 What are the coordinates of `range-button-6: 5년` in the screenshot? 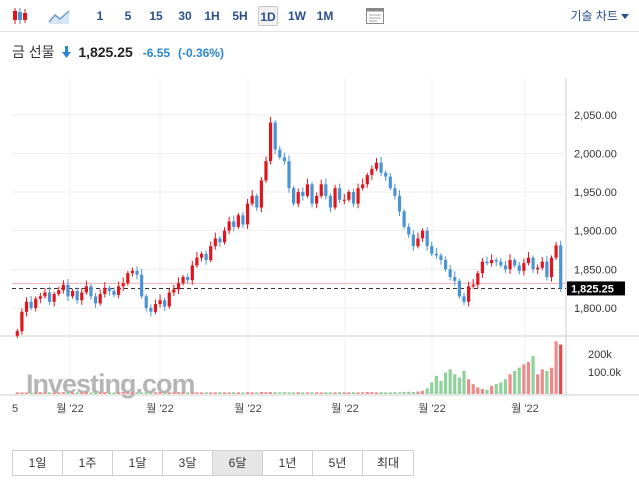 It's located at (338, 463).